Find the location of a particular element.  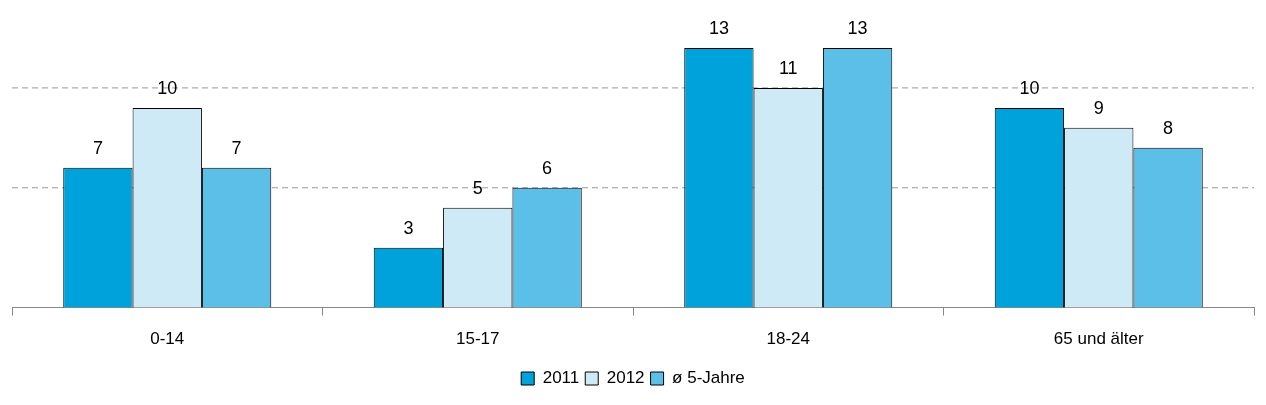

x-tick-label: 65 und älter is located at coordinates (1098, 339).